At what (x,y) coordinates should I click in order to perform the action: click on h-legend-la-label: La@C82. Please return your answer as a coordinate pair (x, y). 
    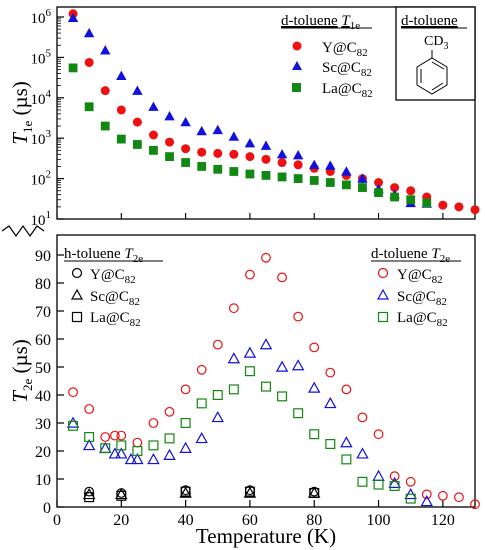
    Looking at the image, I should click on (115, 319).